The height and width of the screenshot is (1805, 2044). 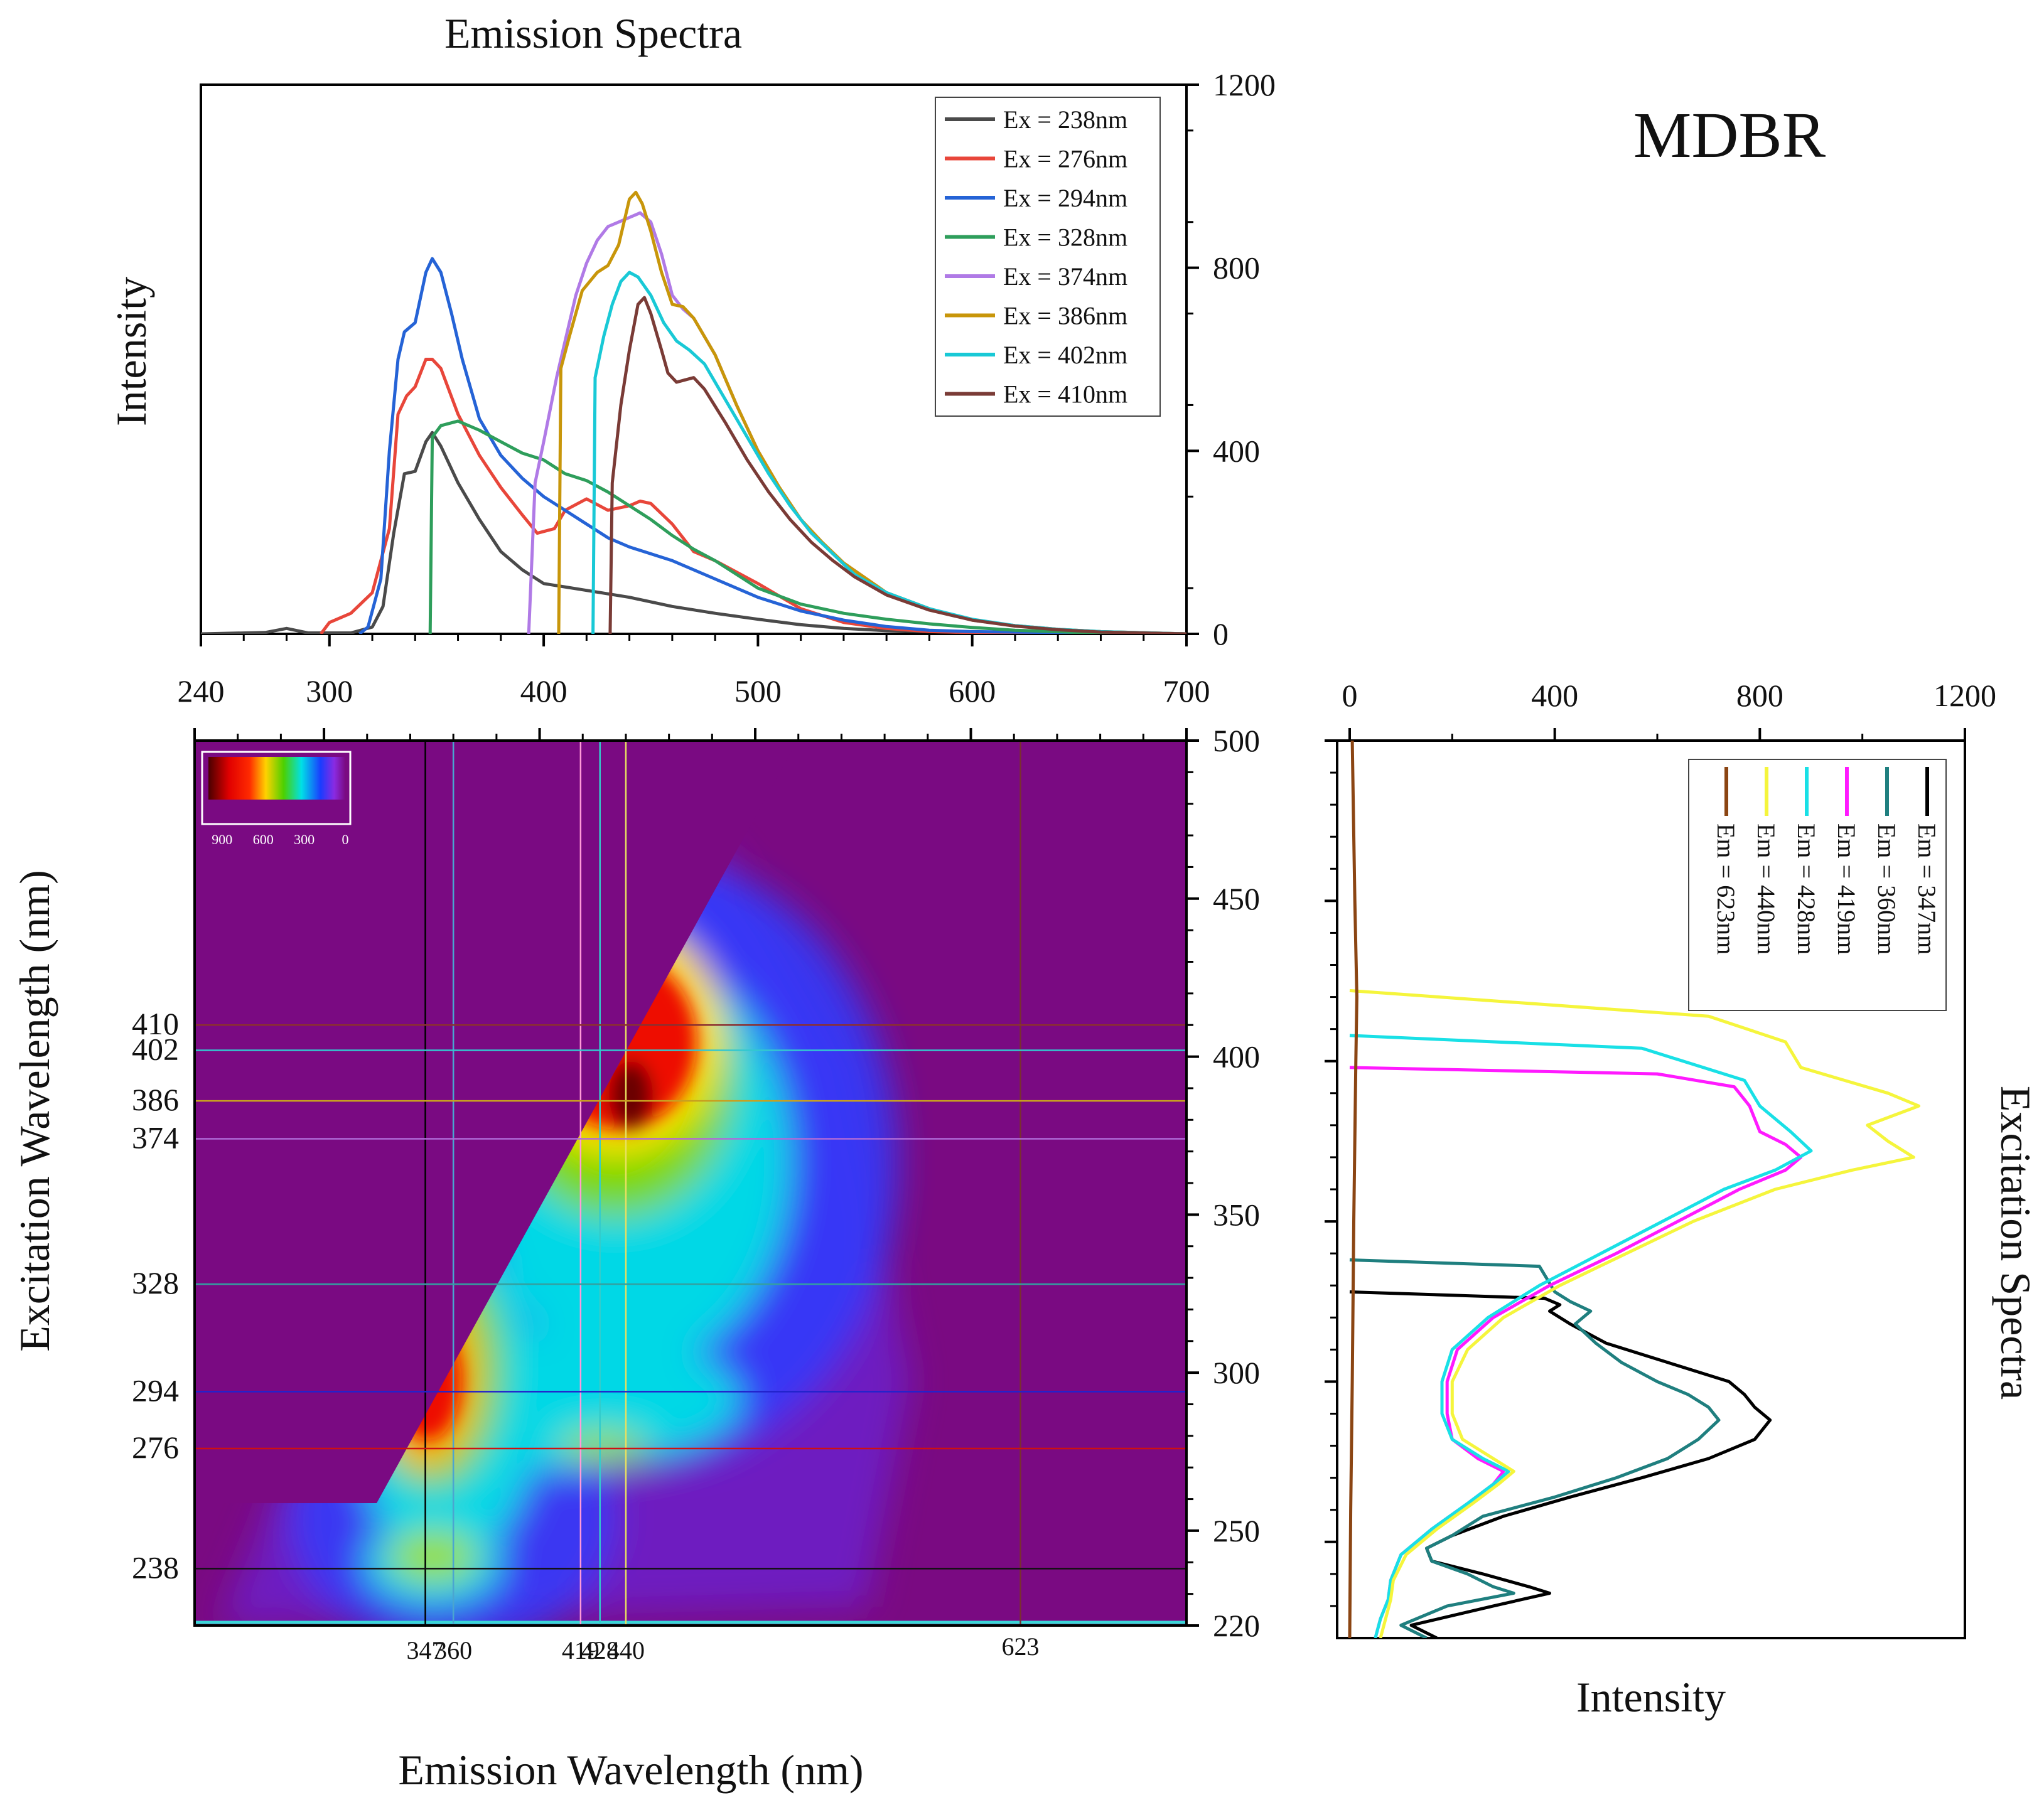 What do you see at coordinates (1331, 1173) in the screenshot?
I see `excitation-y-ticks` at bounding box center [1331, 1173].